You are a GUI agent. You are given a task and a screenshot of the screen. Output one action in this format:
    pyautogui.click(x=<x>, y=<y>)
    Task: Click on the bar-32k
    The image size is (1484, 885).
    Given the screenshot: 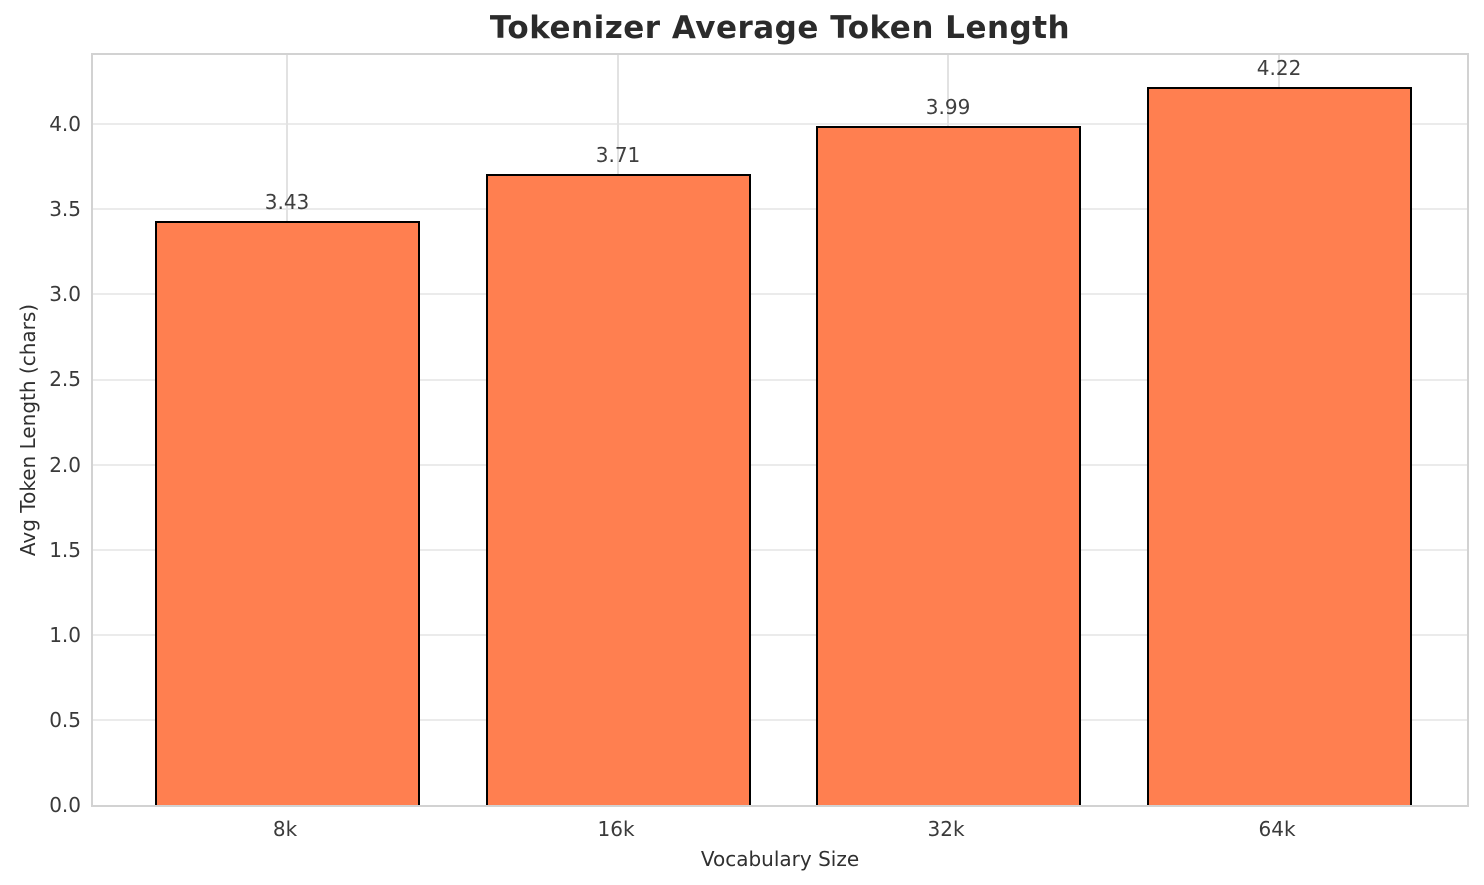 What is the action you would take?
    pyautogui.click(x=948, y=465)
    